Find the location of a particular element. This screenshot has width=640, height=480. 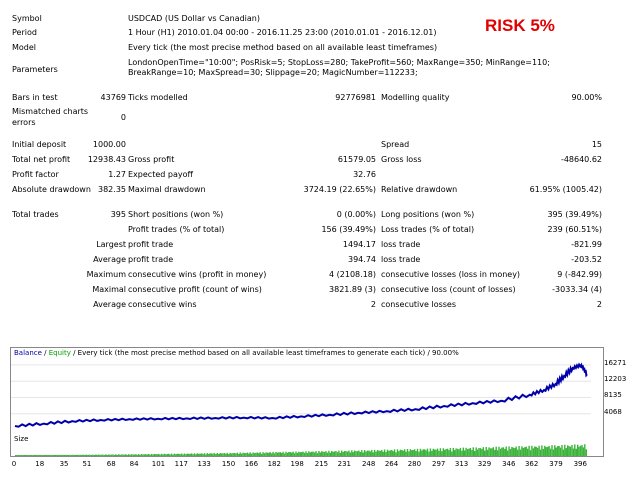

y-tick-label: 4068 is located at coordinates (613, 411).